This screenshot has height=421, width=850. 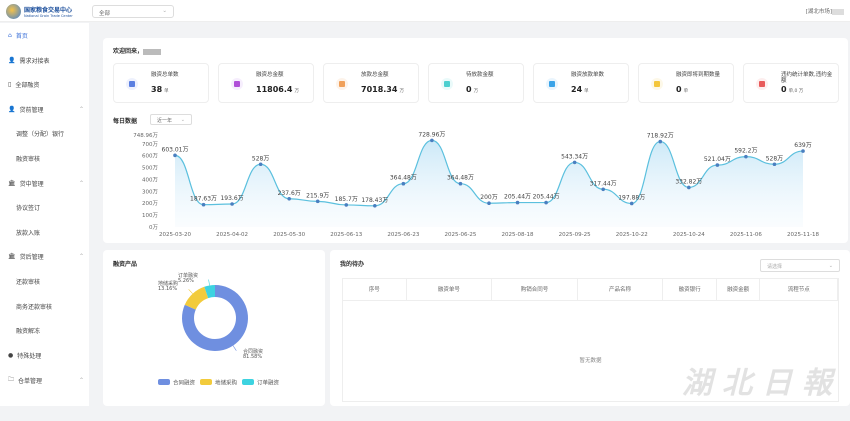 What do you see at coordinates (46, 109) in the screenshot?
I see `sidebar-item: 👤 贷前管理 ⌃` at bounding box center [46, 109].